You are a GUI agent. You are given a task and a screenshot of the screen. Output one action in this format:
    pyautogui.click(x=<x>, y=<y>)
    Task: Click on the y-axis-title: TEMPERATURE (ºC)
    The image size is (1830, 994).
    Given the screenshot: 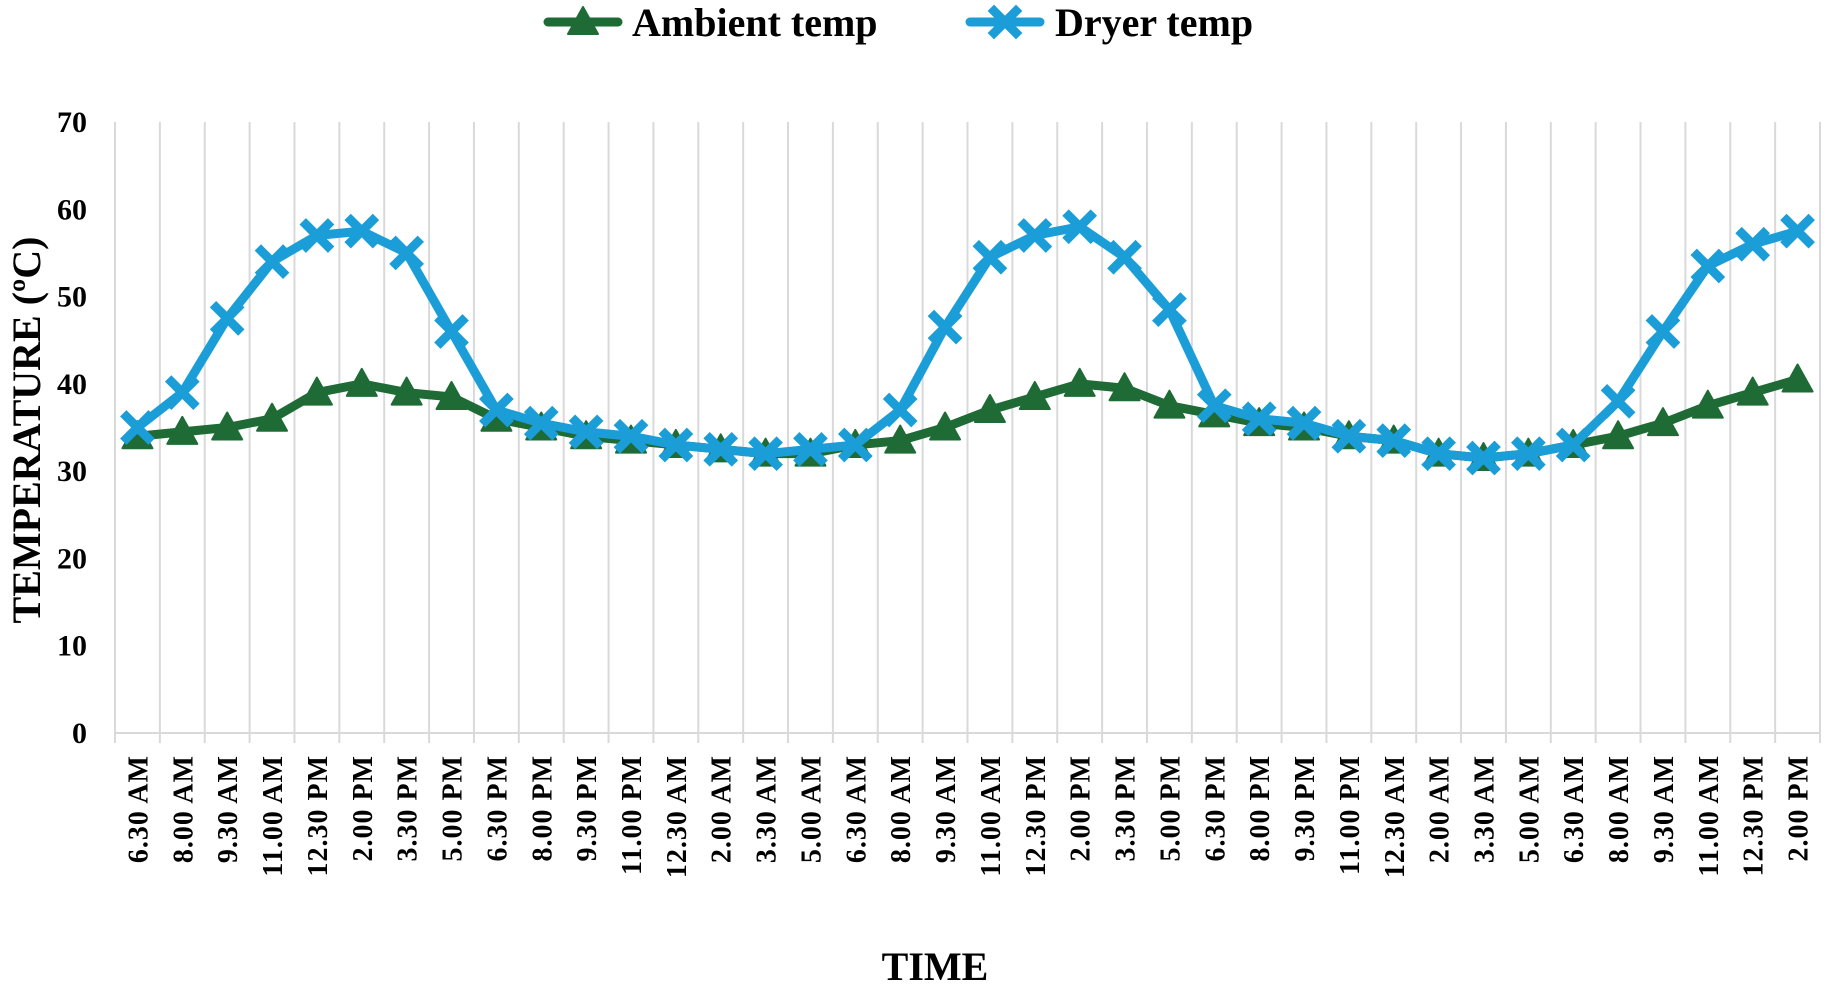 What is the action you would take?
    pyautogui.click(x=26, y=430)
    